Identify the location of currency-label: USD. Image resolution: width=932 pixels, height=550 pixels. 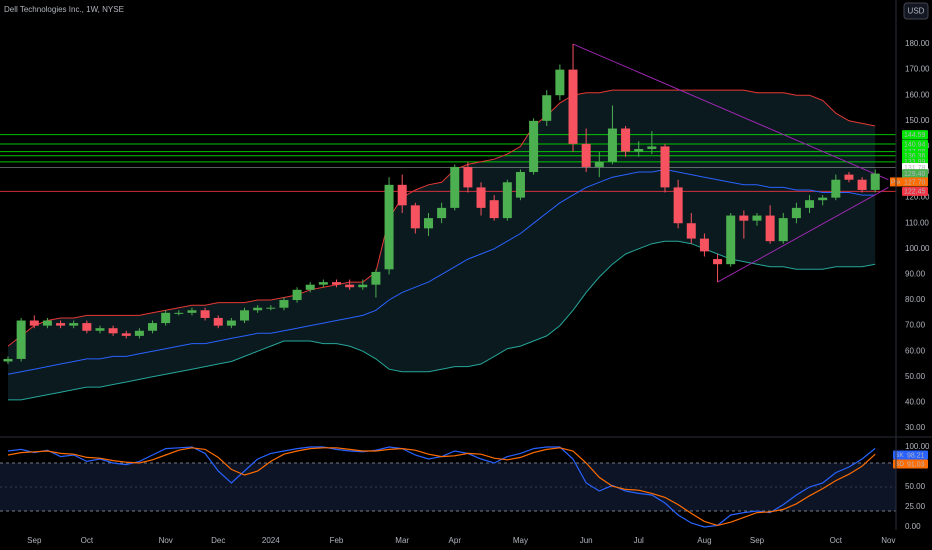
(916, 11).